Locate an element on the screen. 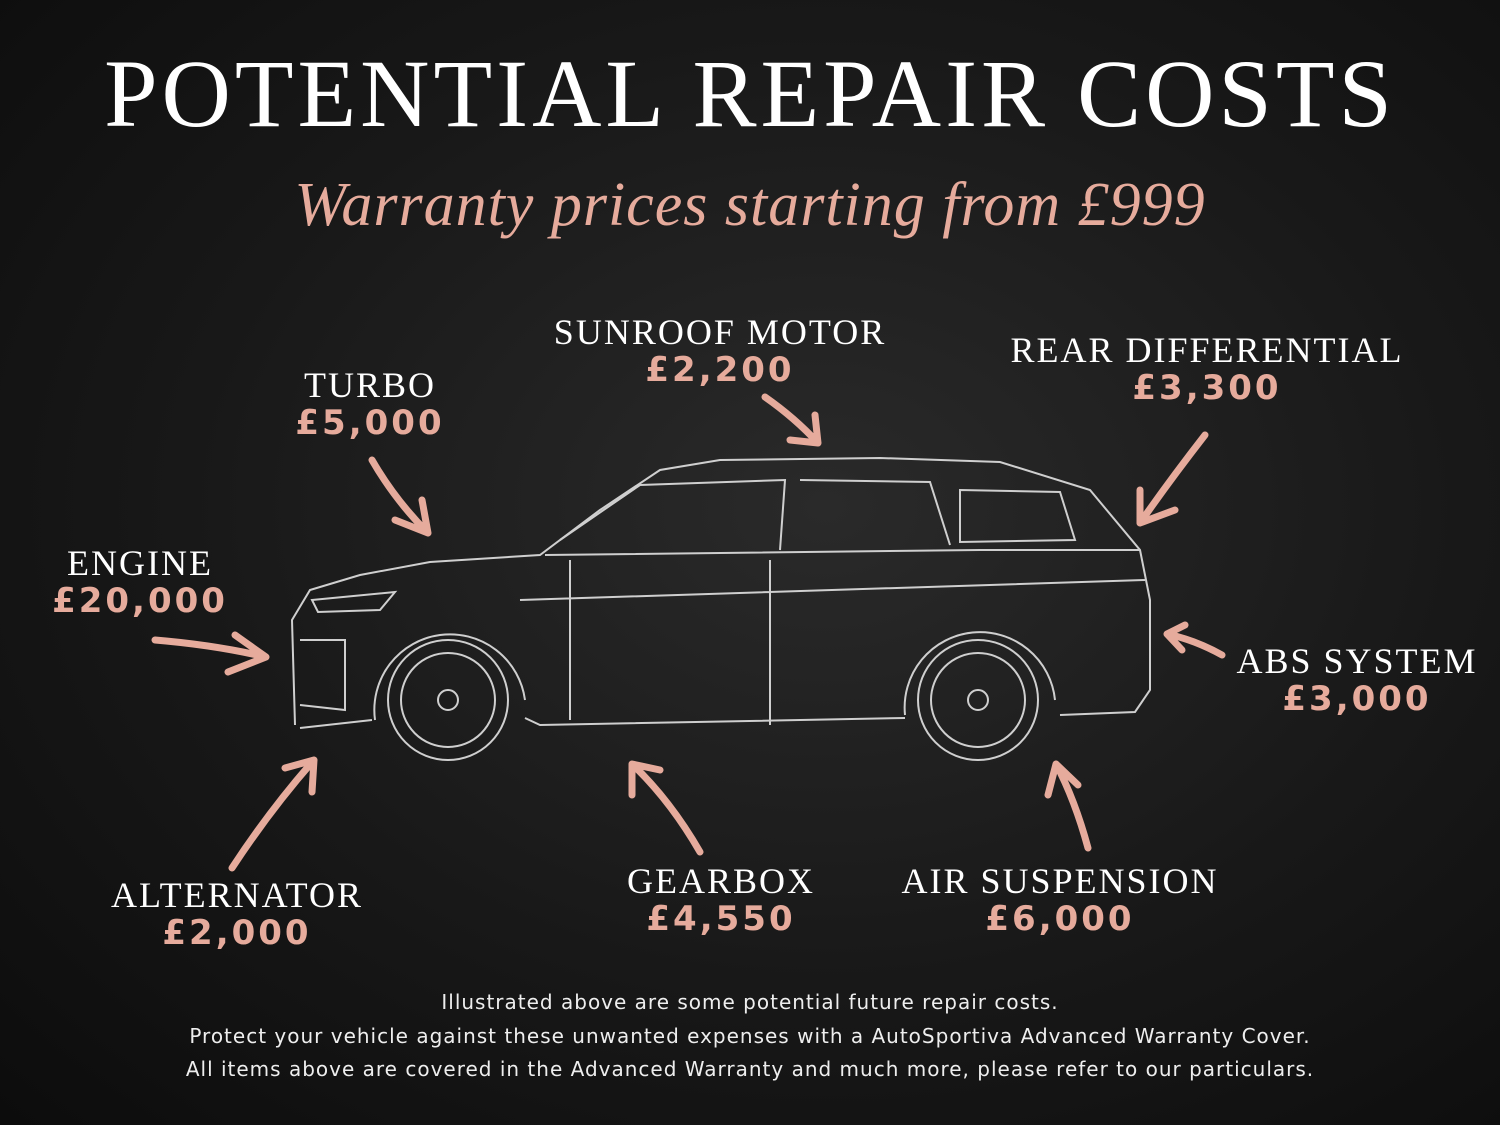 The image size is (1500, 1125). part-label-sunroof-motor: SUNROOF MOTOR £2,200 is located at coordinates (720, 351).